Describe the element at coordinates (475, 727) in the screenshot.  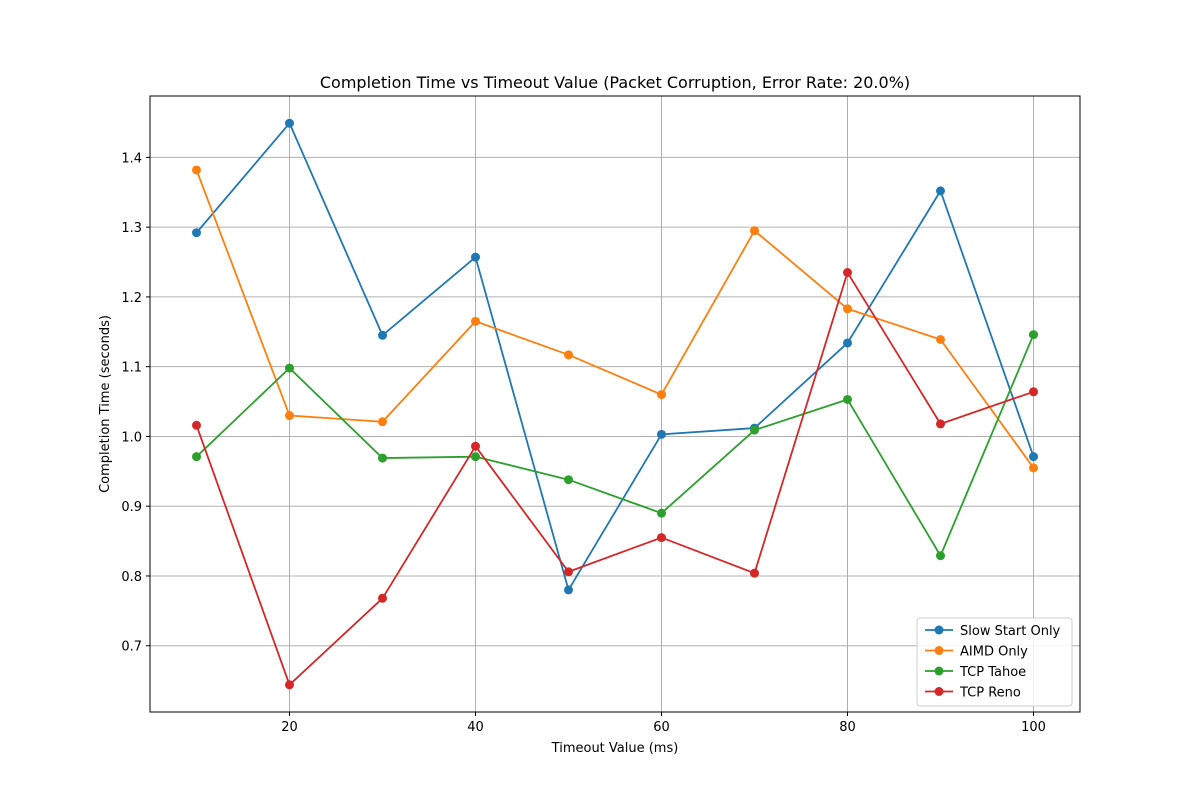
I see `x-tick-label: 40` at that location.